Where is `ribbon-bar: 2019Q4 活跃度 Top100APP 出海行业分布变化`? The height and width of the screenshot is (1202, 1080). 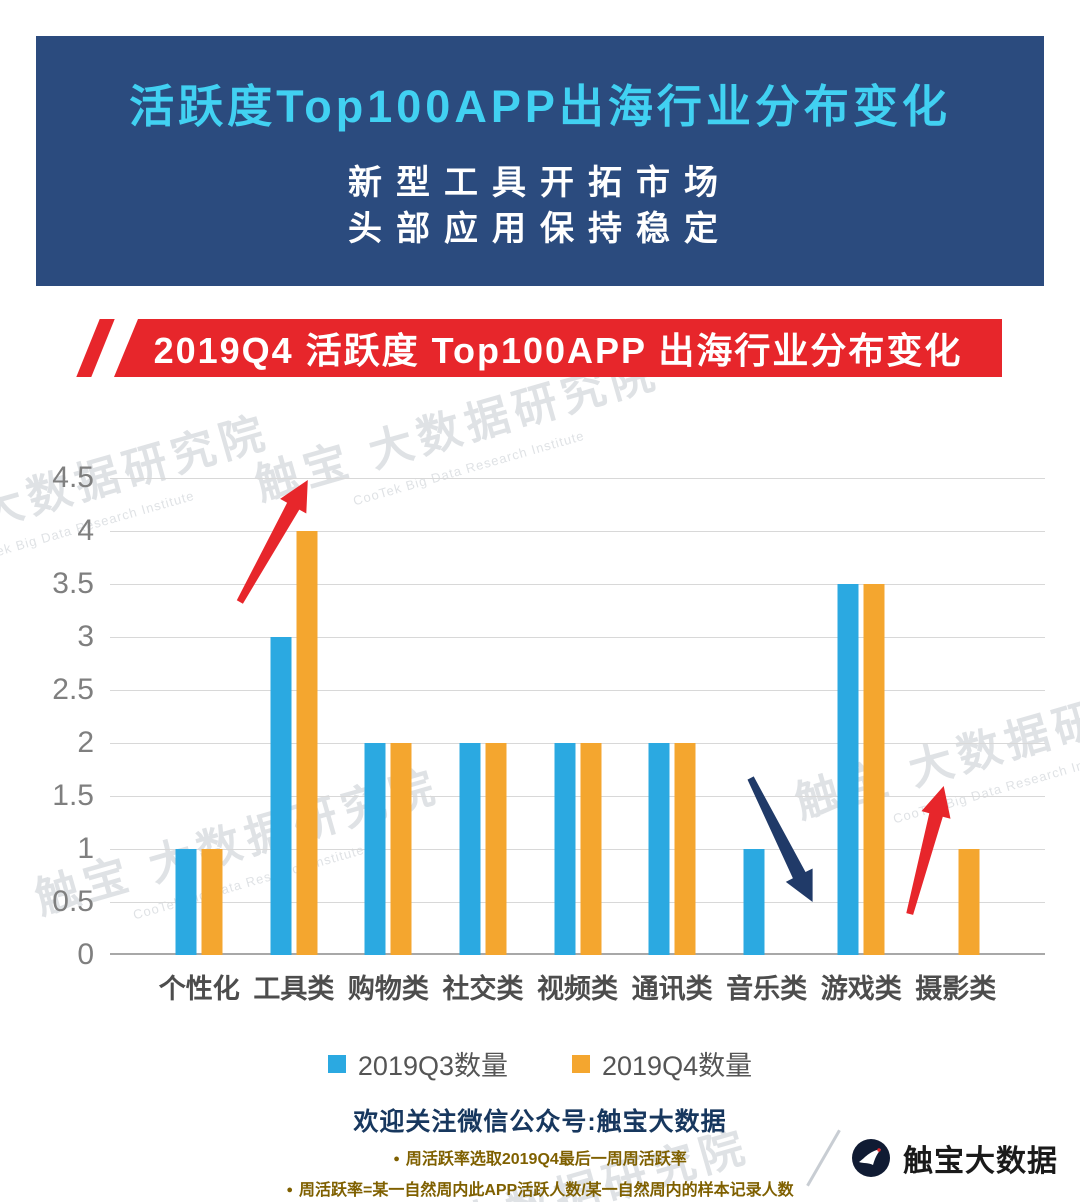
ribbon-bar: 2019Q4 活跃度 Top100APP 出海行业分布变化 is located at coordinates (558, 348).